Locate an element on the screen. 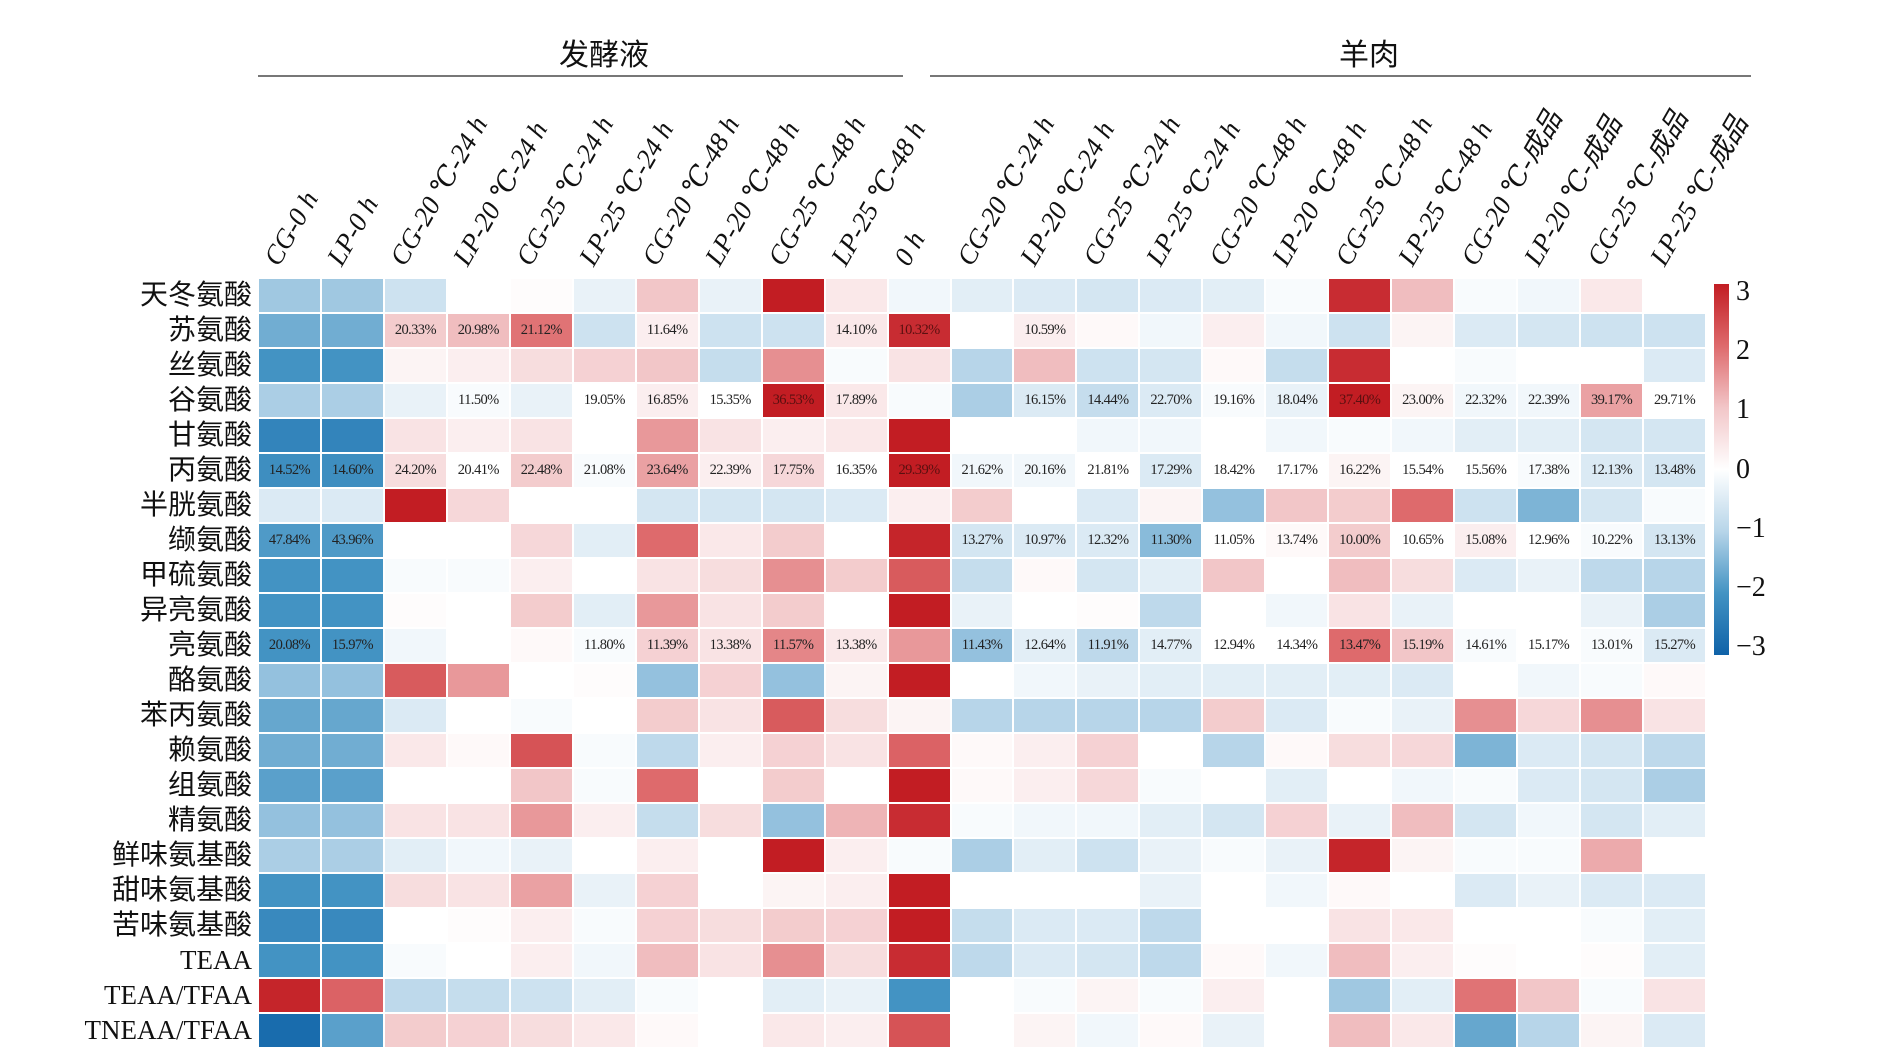 This screenshot has height=1063, width=1885. colorbar-tick-label: −2 is located at coordinates (1751, 587).